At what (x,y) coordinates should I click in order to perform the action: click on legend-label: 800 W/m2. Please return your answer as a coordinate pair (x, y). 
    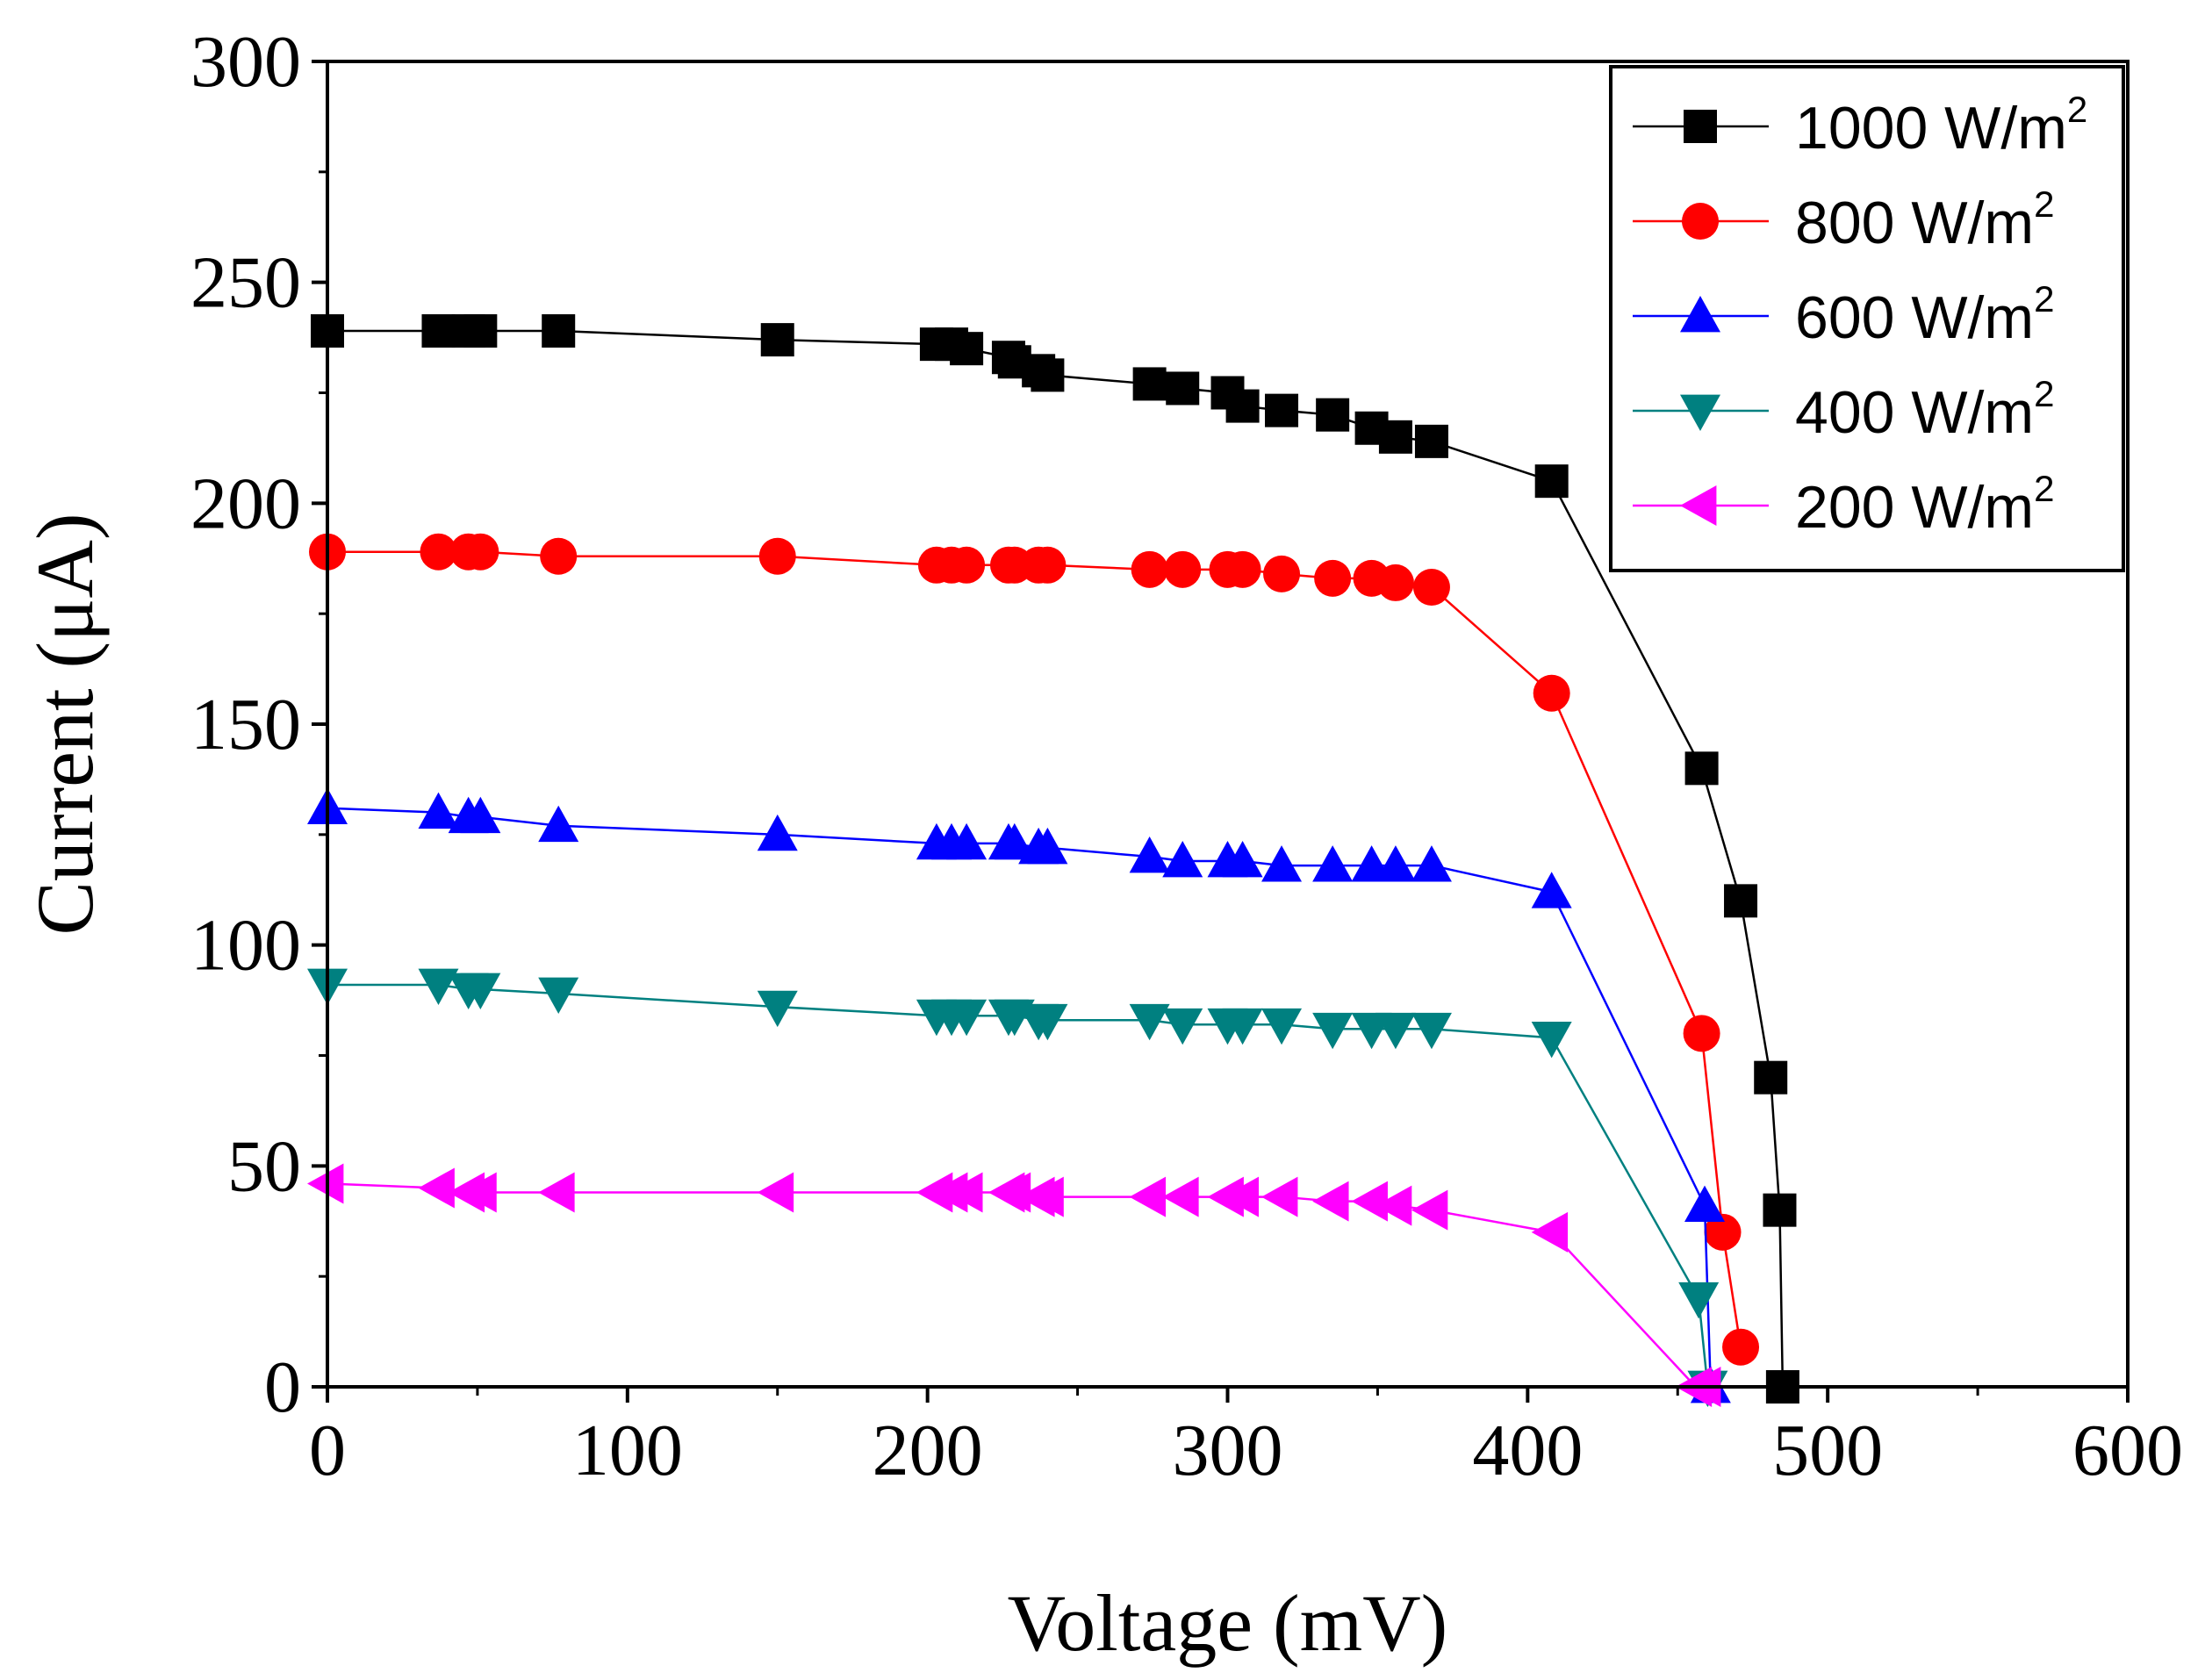
    Looking at the image, I should click on (1924, 219).